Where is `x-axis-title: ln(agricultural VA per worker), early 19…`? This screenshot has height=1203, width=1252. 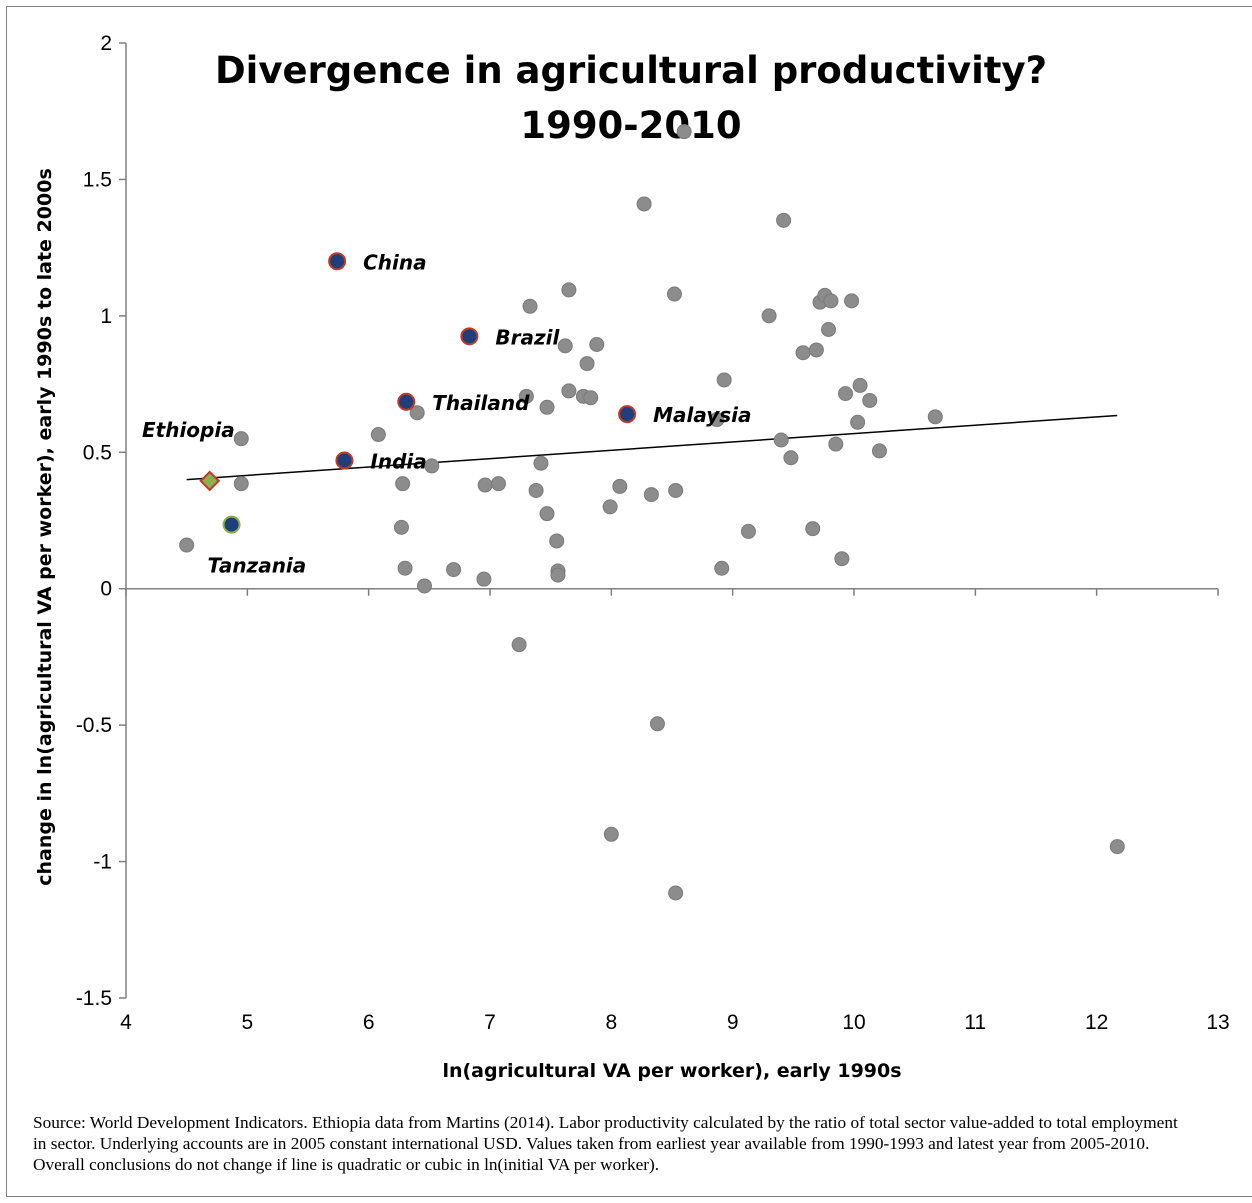 x-axis-title: ln(agricultural VA per worker), early 19… is located at coordinates (671, 1071).